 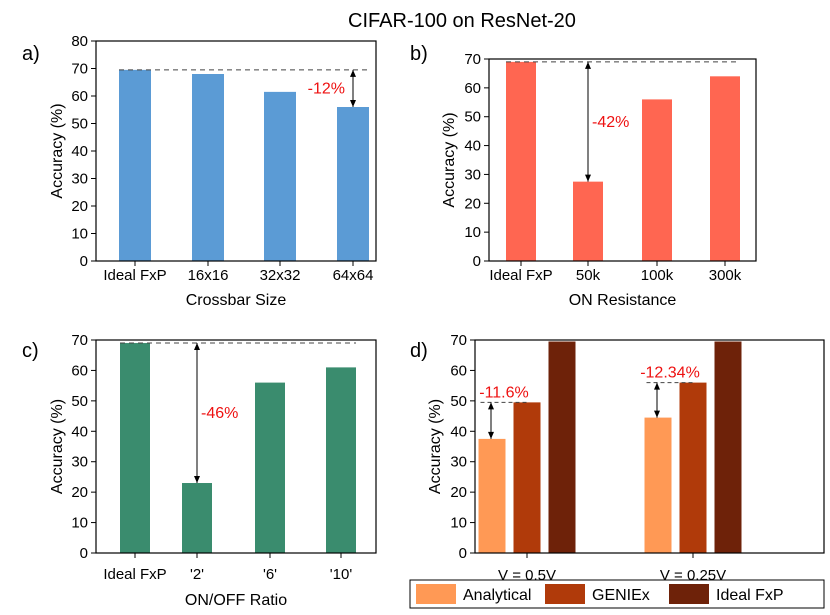 I want to click on legend-item: GENIEx, so click(x=597, y=594).